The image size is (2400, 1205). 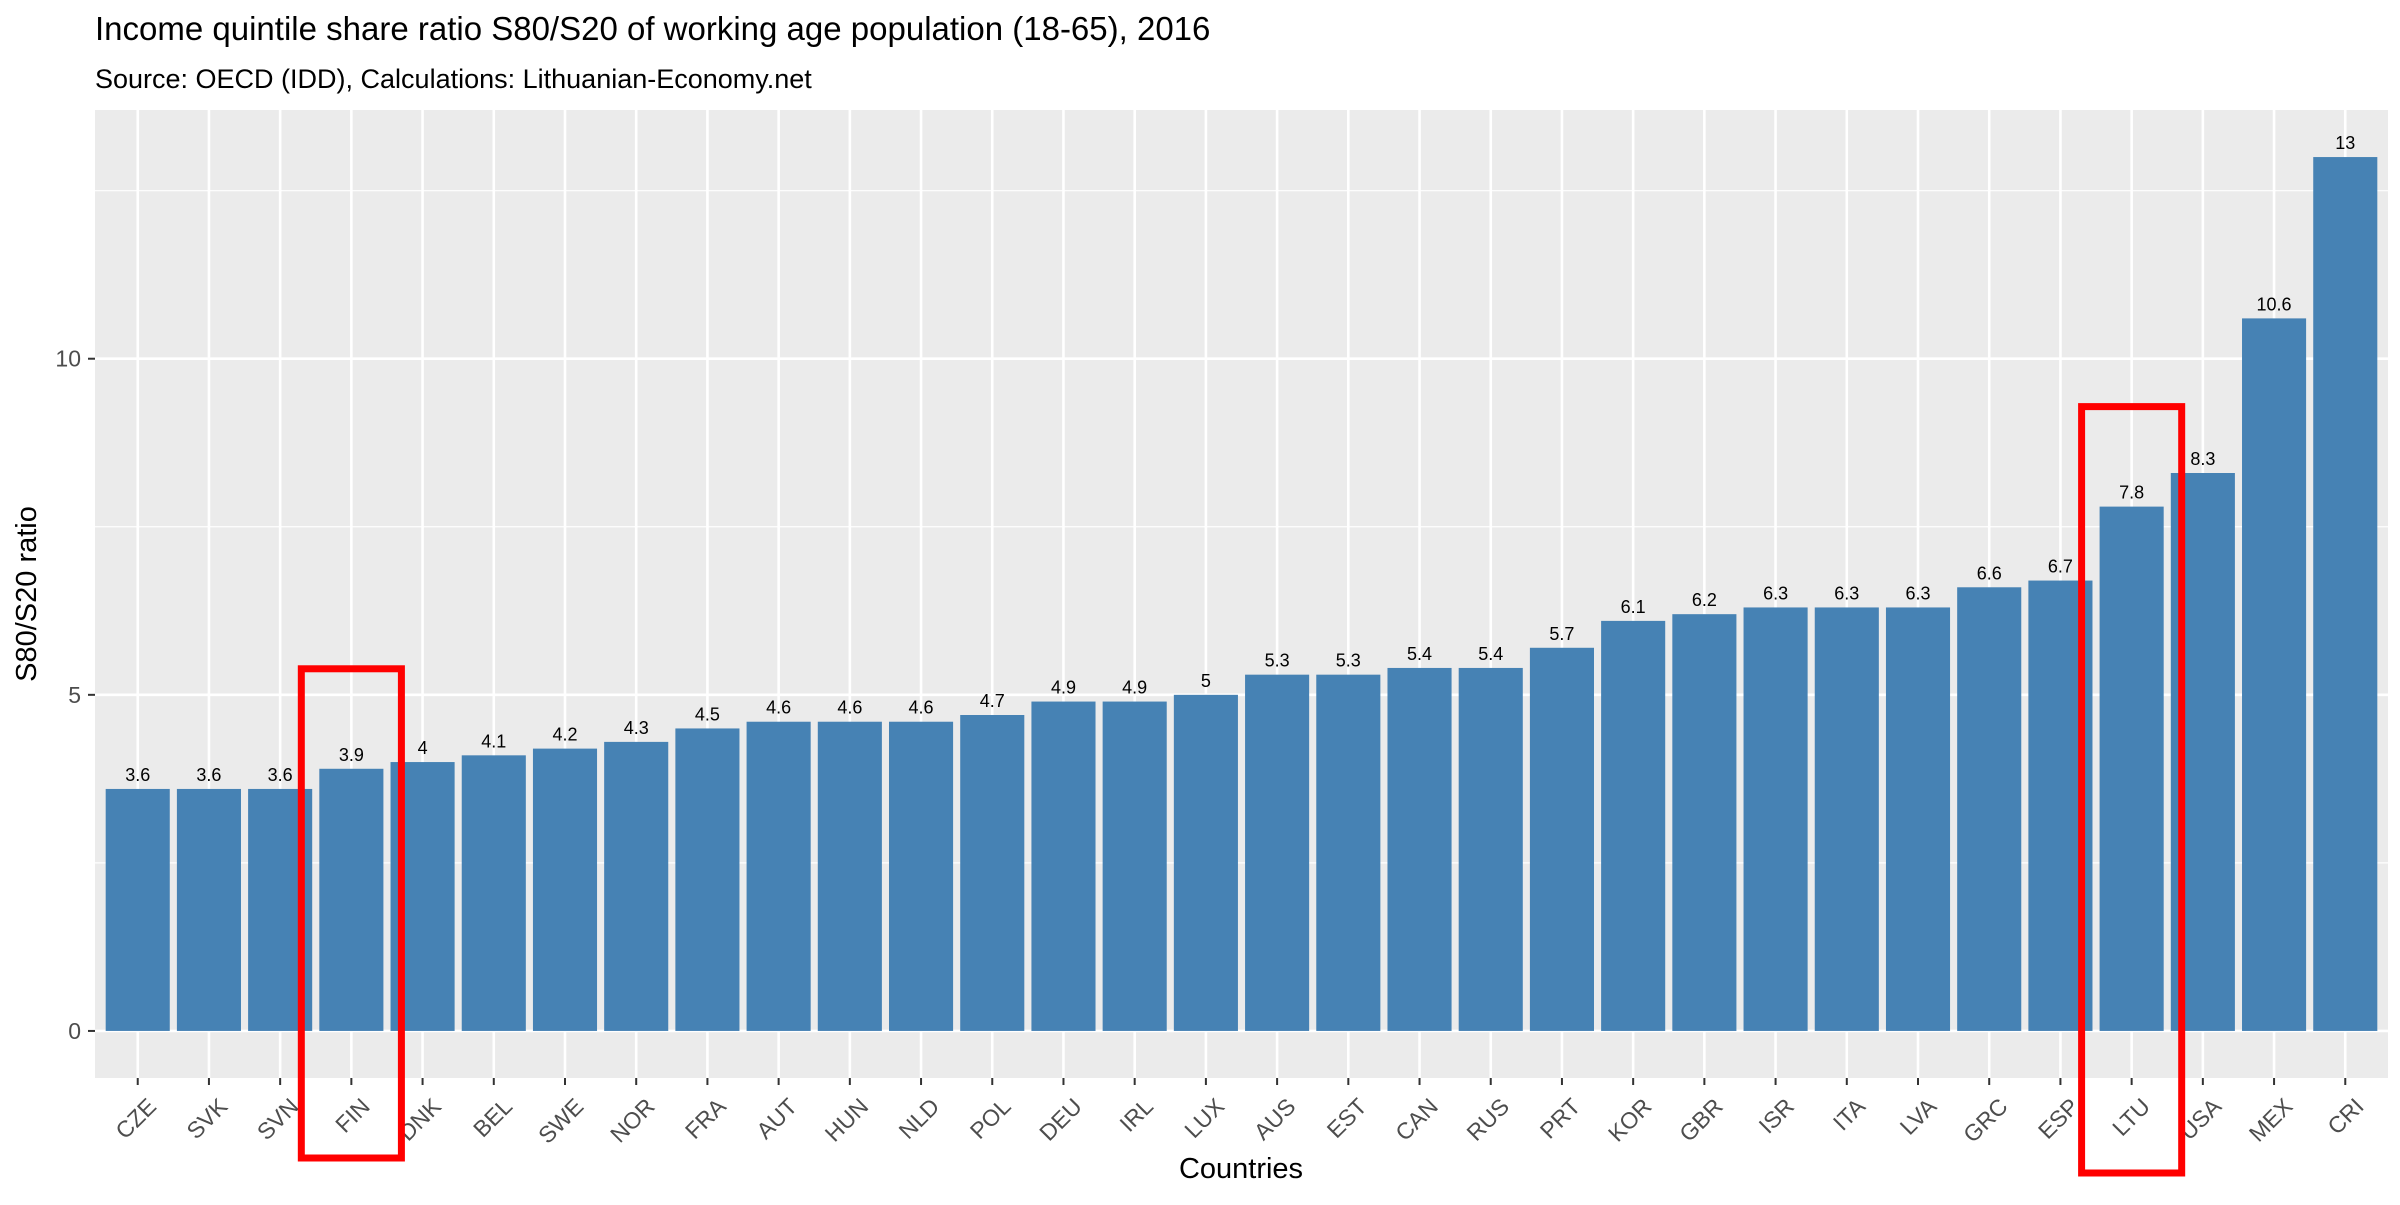 What do you see at coordinates (778, 876) in the screenshot?
I see `bar-aut` at bounding box center [778, 876].